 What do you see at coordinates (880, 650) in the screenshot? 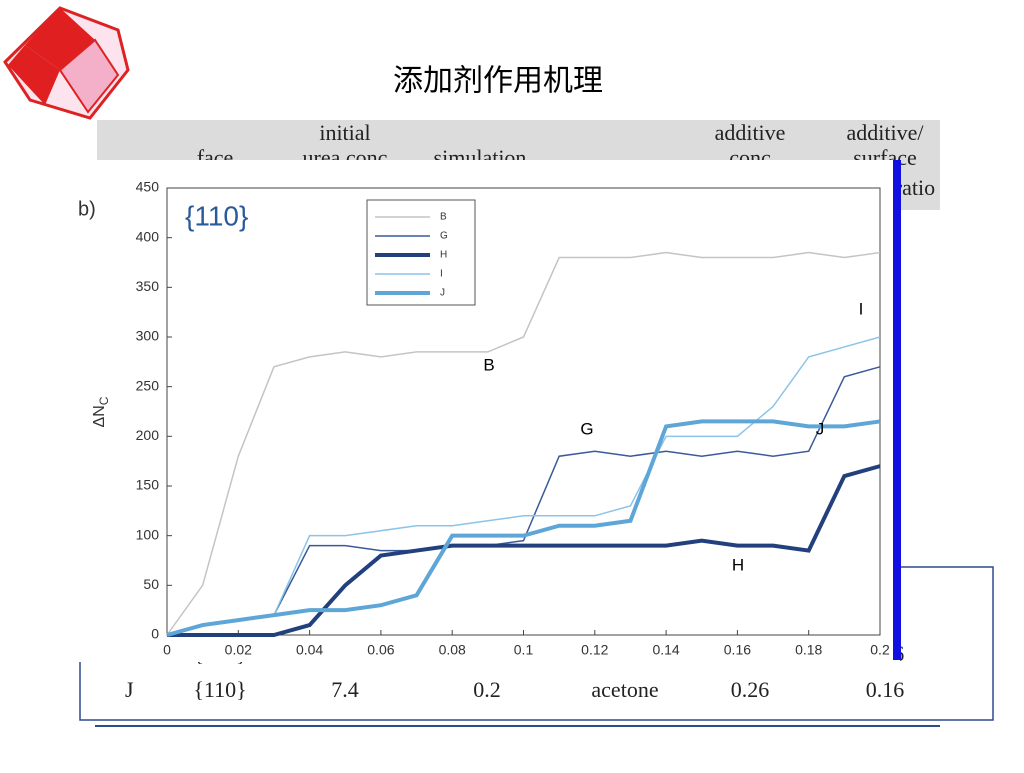
I see `x-tick-label: 0.2` at bounding box center [880, 650].